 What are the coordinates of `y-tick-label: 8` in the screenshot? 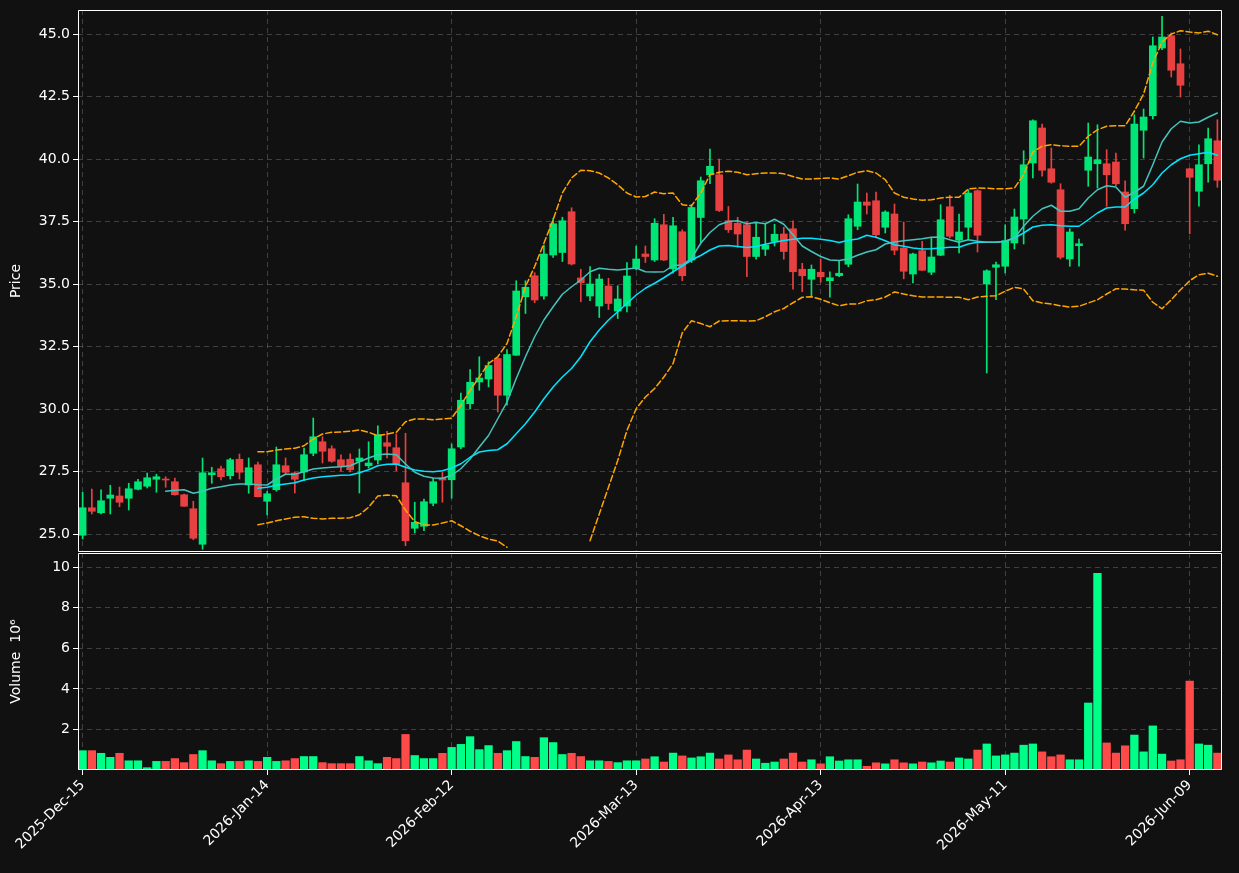 It's located at (65, 606).